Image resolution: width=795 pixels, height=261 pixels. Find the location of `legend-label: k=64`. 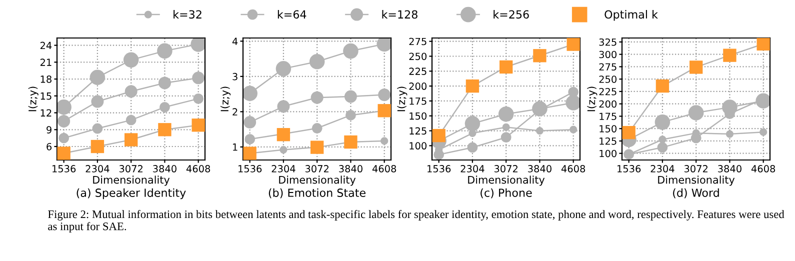

legend-label: k=64 is located at coordinates (292, 14).